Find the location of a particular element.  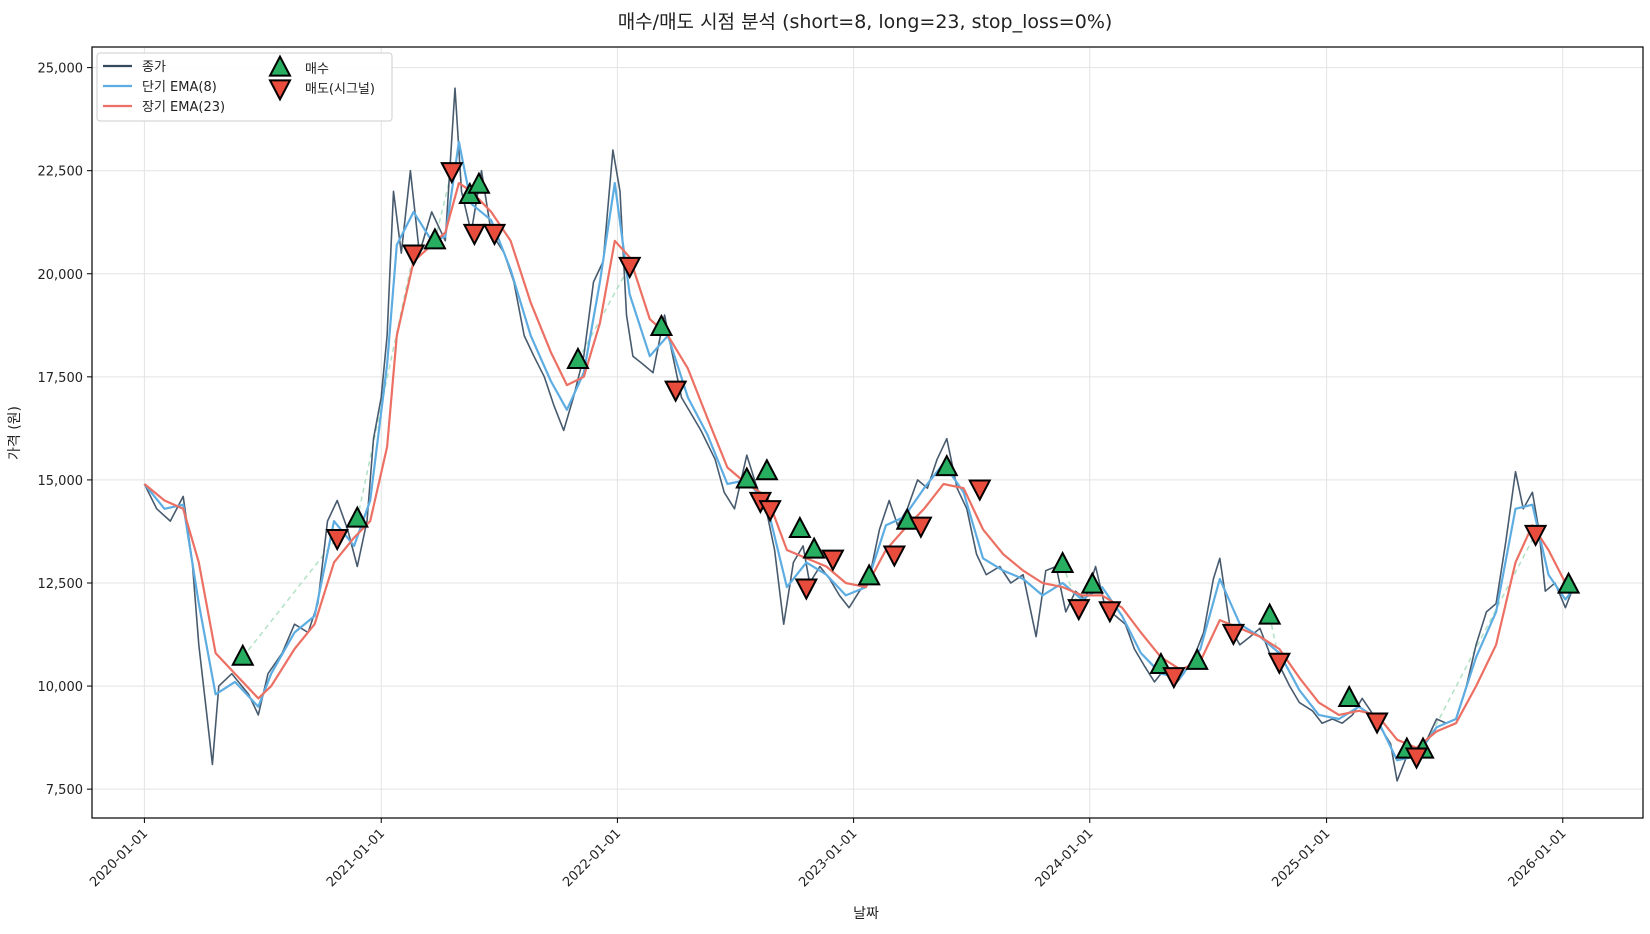

x-tick-label: 2025-01-01 is located at coordinates (1301, 858).